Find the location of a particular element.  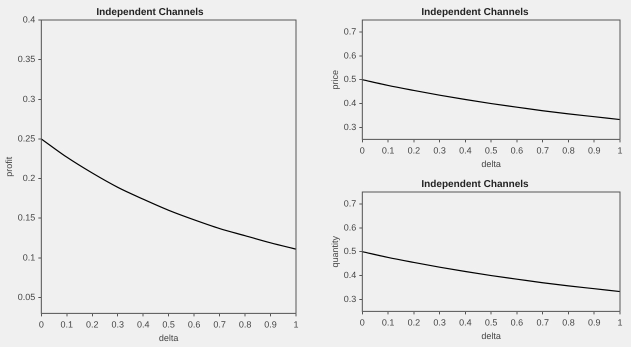

y-tick-label: 0.05 is located at coordinates (27, 297).